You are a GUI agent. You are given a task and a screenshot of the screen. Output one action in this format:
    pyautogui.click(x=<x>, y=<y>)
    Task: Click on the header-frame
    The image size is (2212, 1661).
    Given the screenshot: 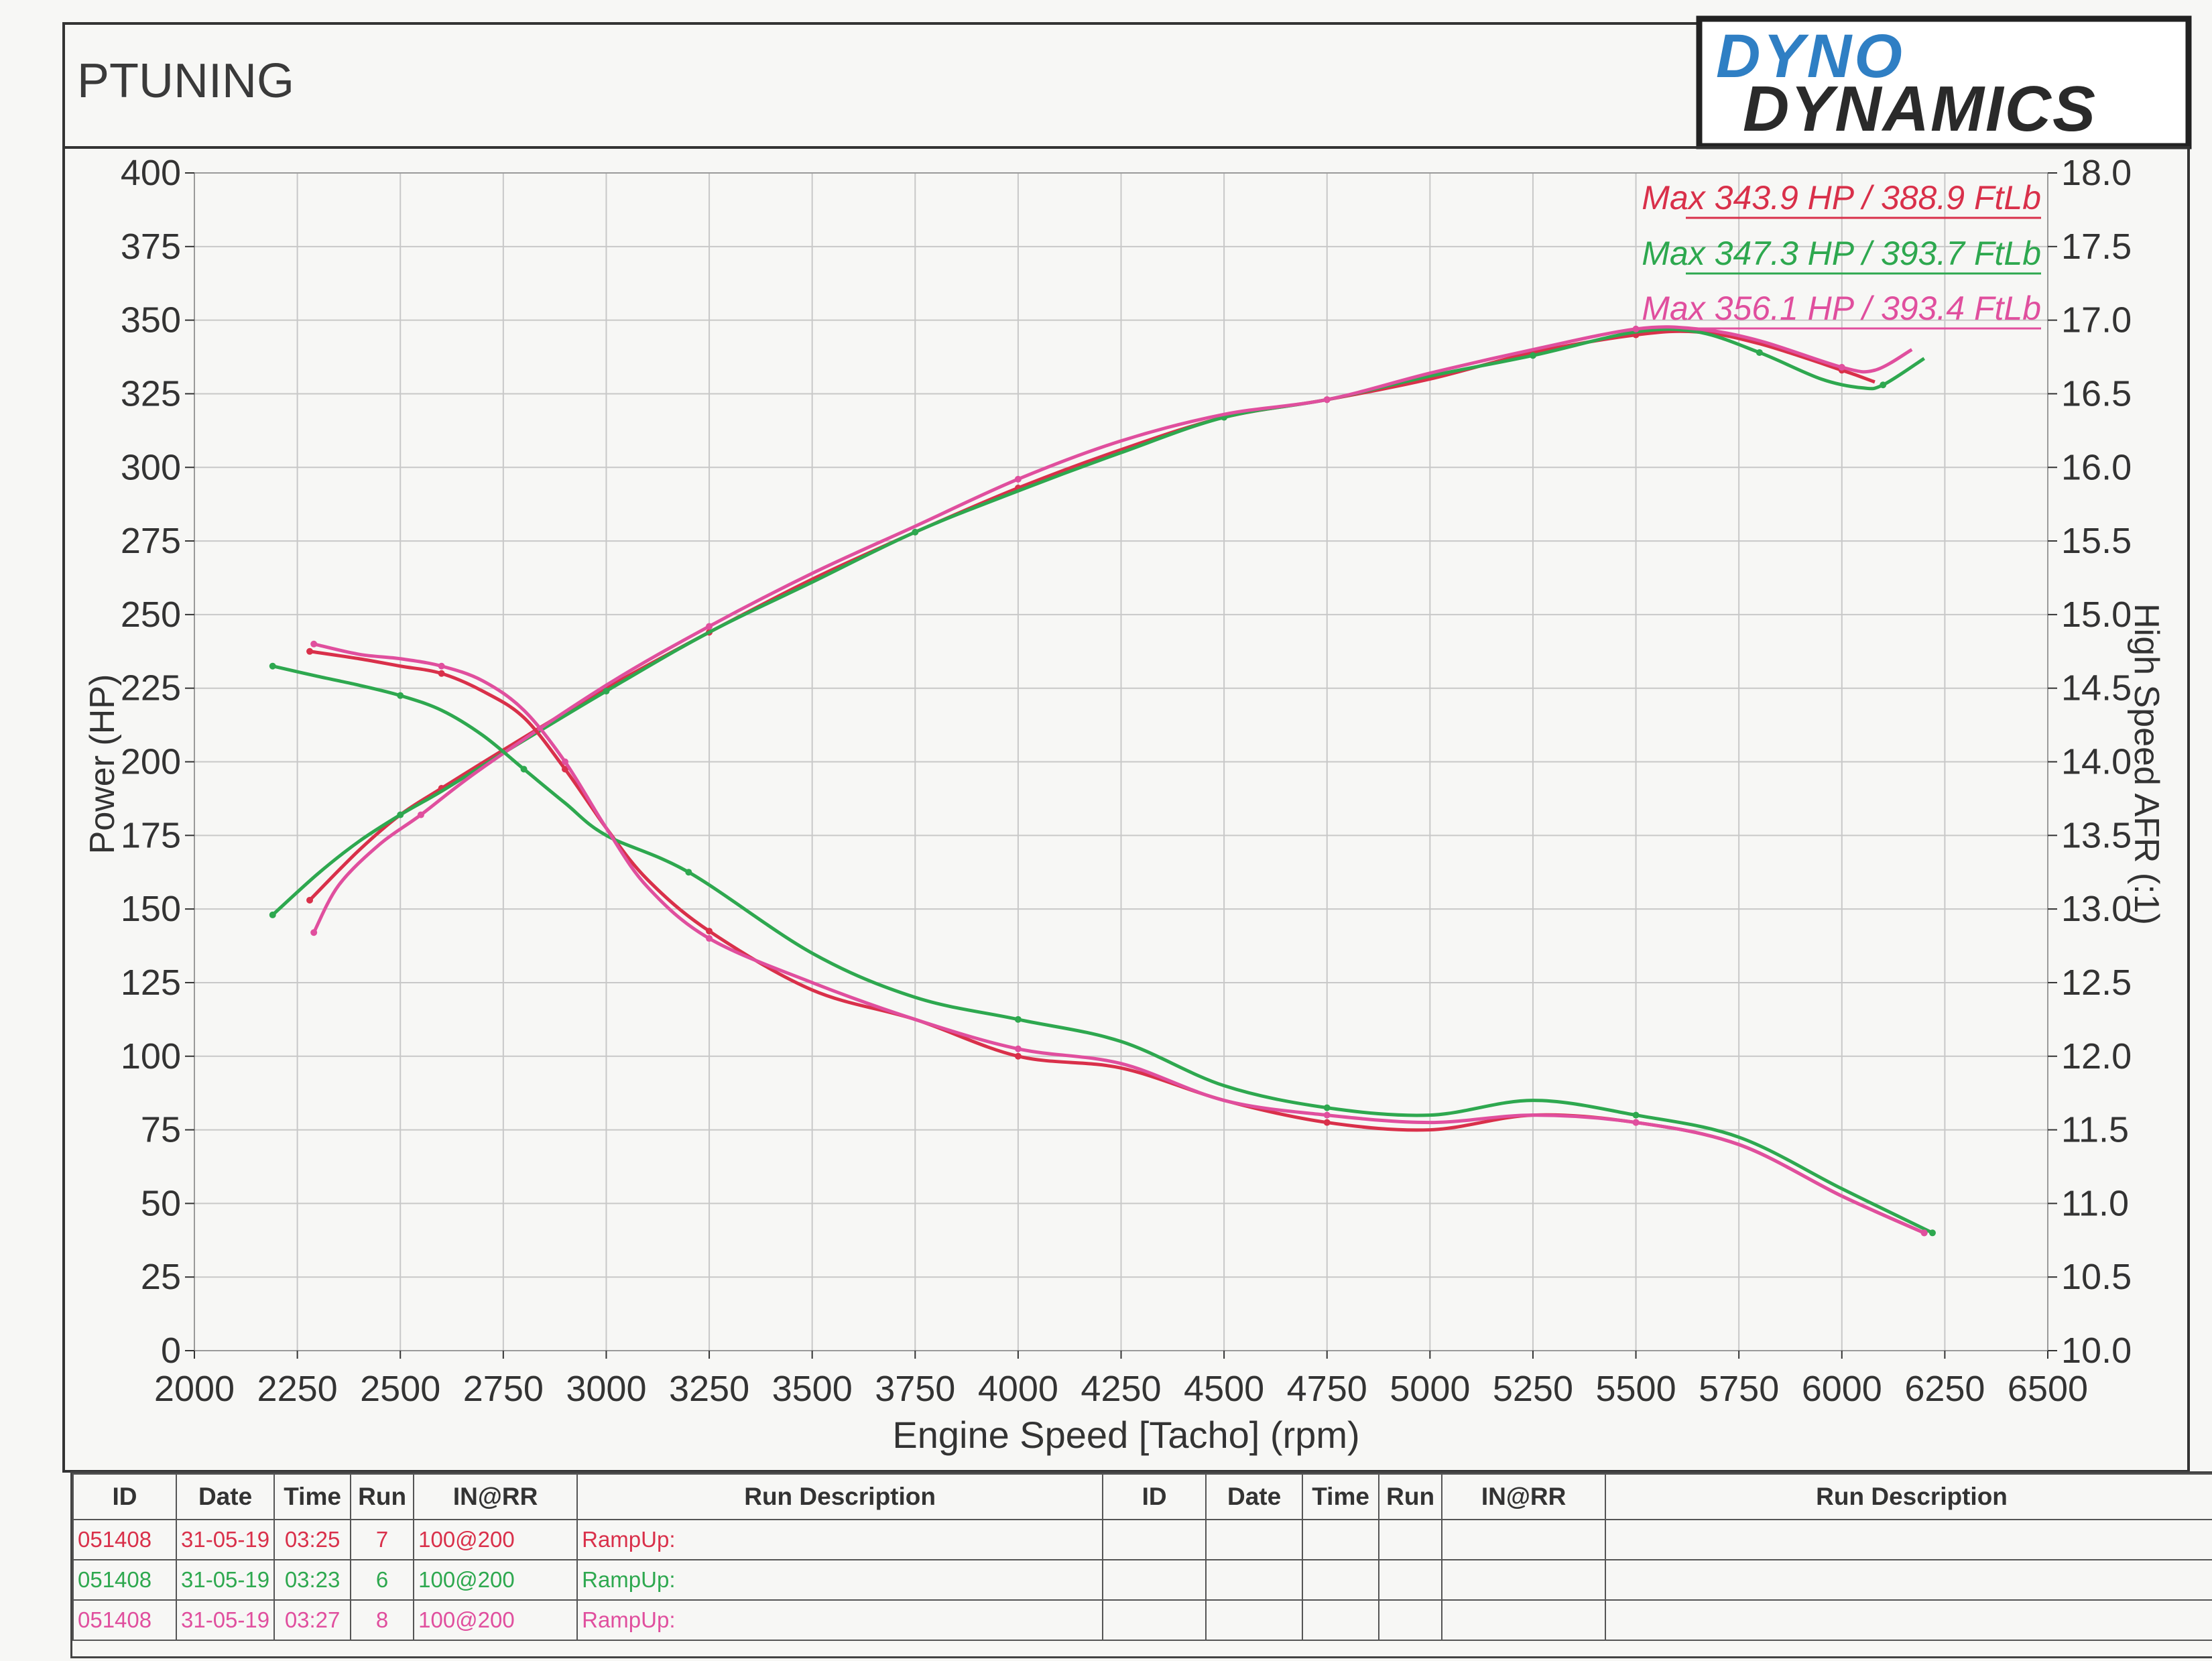 What is the action you would take?
    pyautogui.click(x=881, y=85)
    